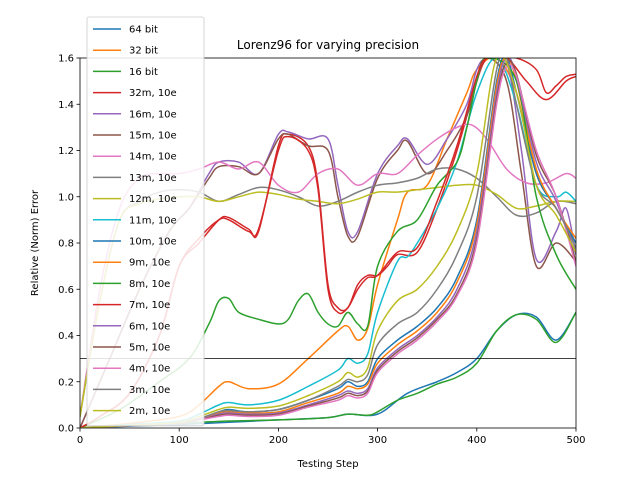 The width and height of the screenshot is (640, 480). Describe the element at coordinates (153, 220) in the screenshot. I see `legend-label: 11m, 10e` at that location.